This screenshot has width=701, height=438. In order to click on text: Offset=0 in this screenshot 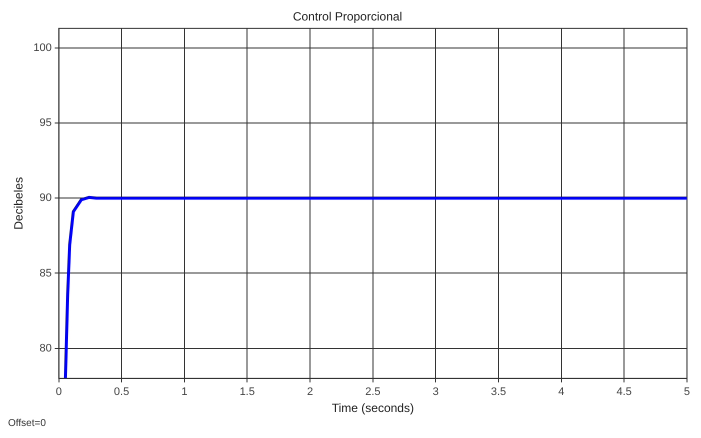, I will do `click(27, 423)`.